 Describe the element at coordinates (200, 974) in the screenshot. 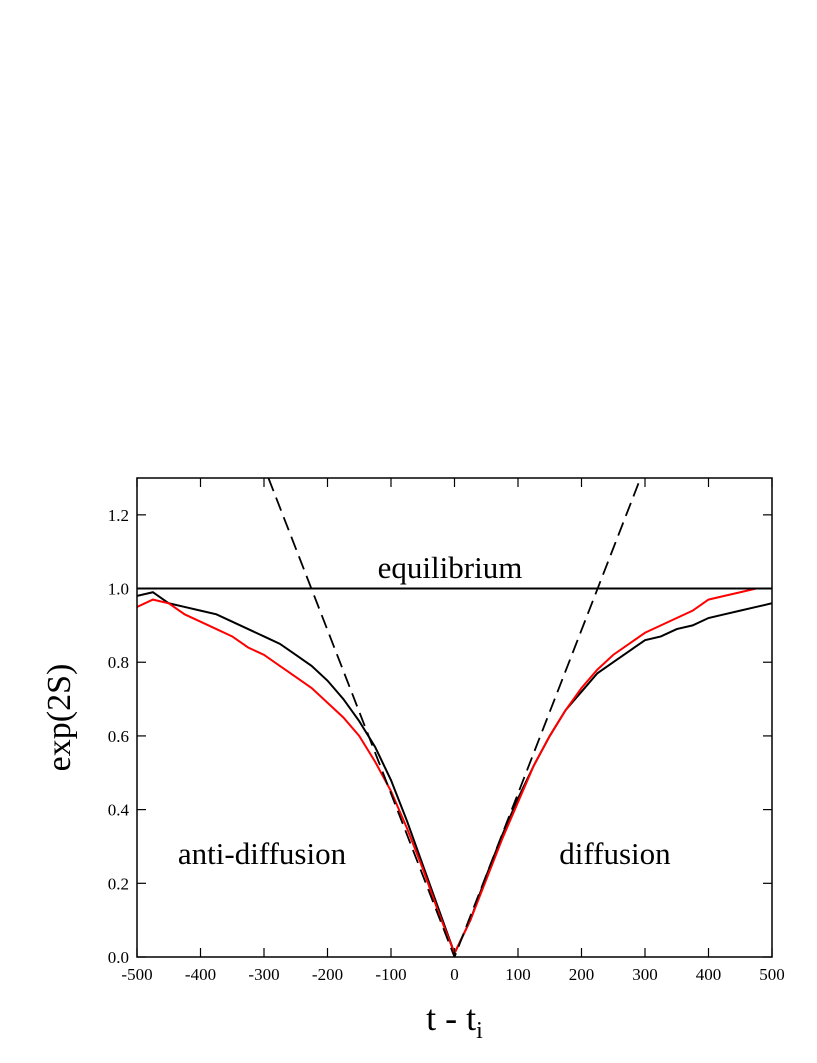

I see `x-tick-label: -400` at that location.